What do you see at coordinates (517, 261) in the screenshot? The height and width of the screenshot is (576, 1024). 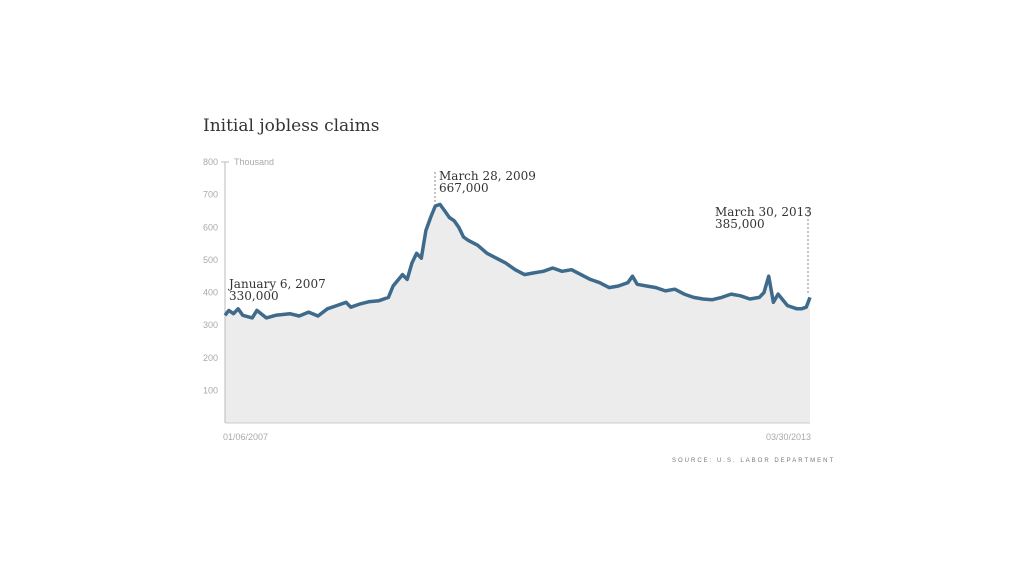 I see `series-line` at bounding box center [517, 261].